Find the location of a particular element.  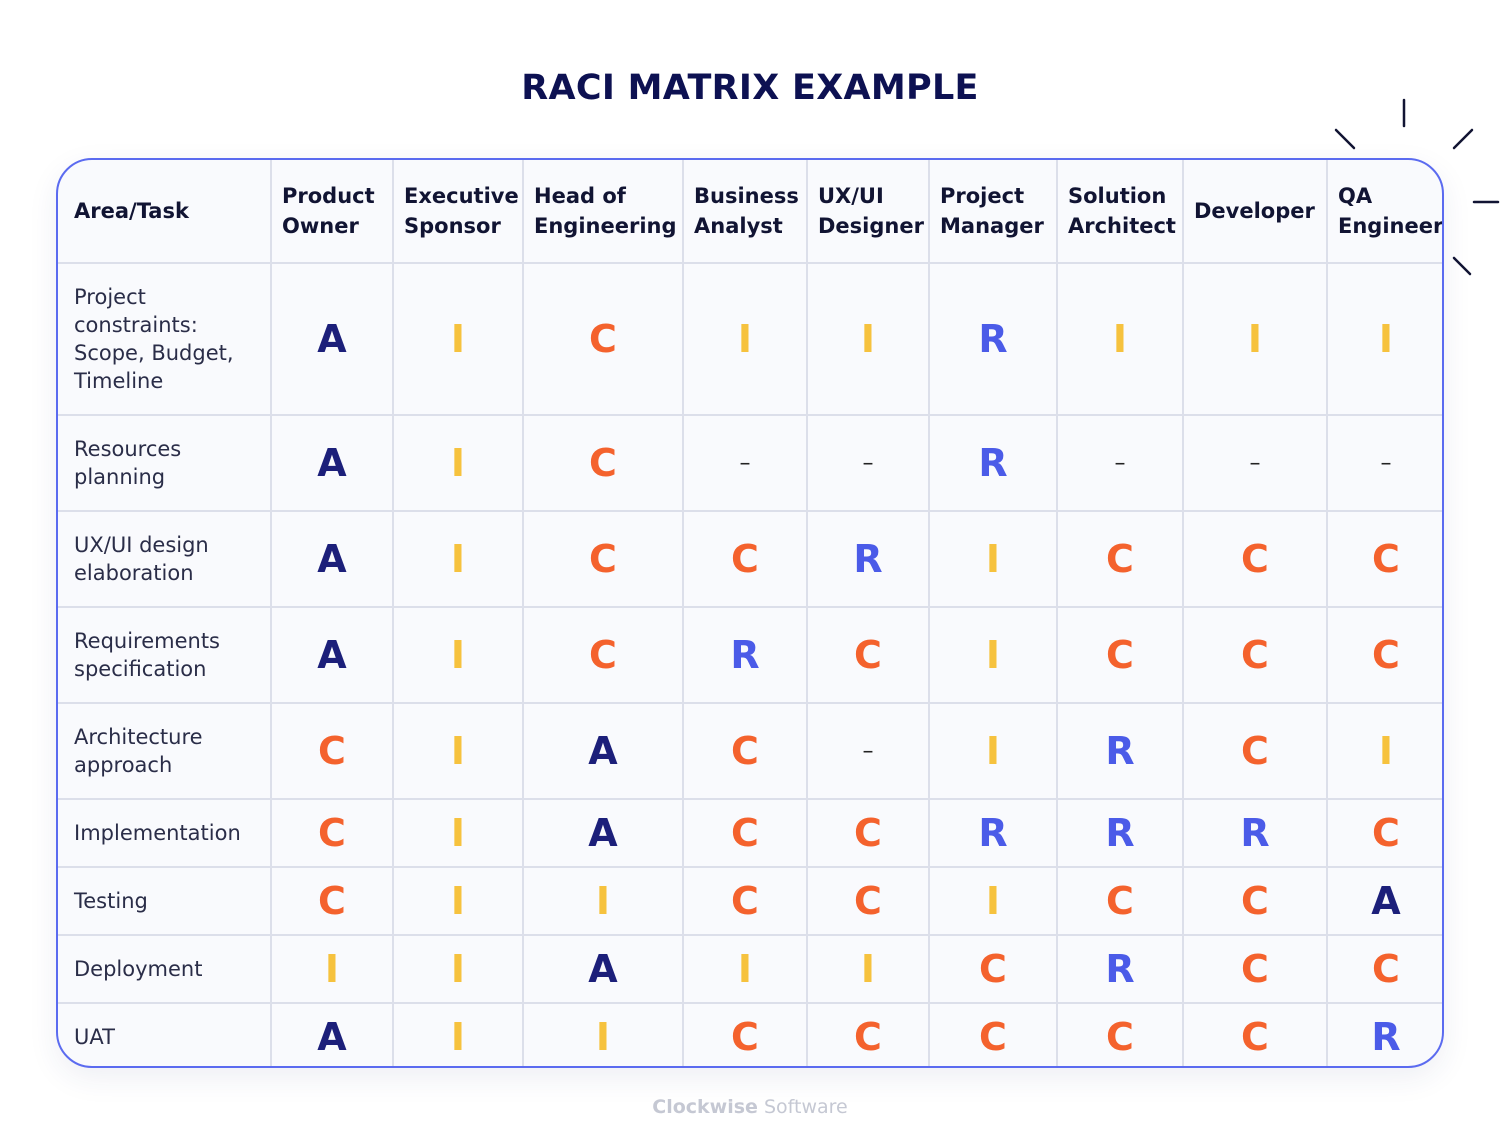

table-row: Architecture approach C I A C – I R C I is located at coordinates (750, 751).